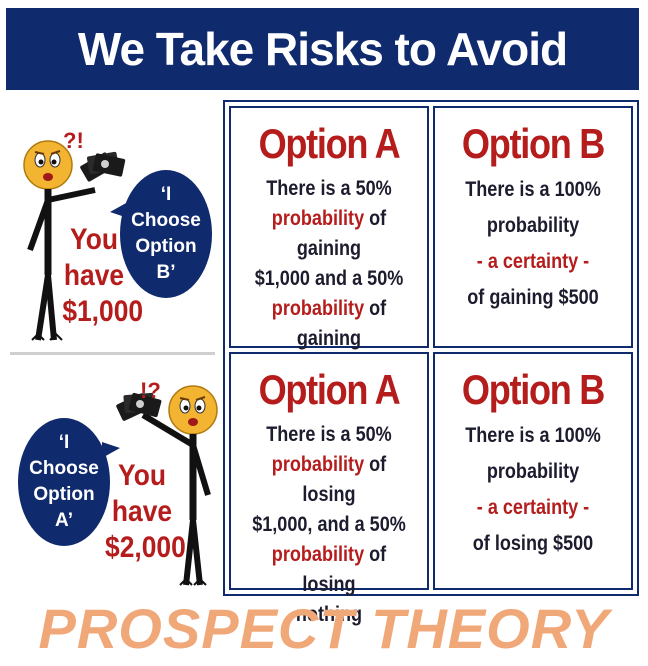 The height and width of the screenshot is (666, 648). Describe the element at coordinates (112, 353) in the screenshot. I see `scenario-divider` at that location.